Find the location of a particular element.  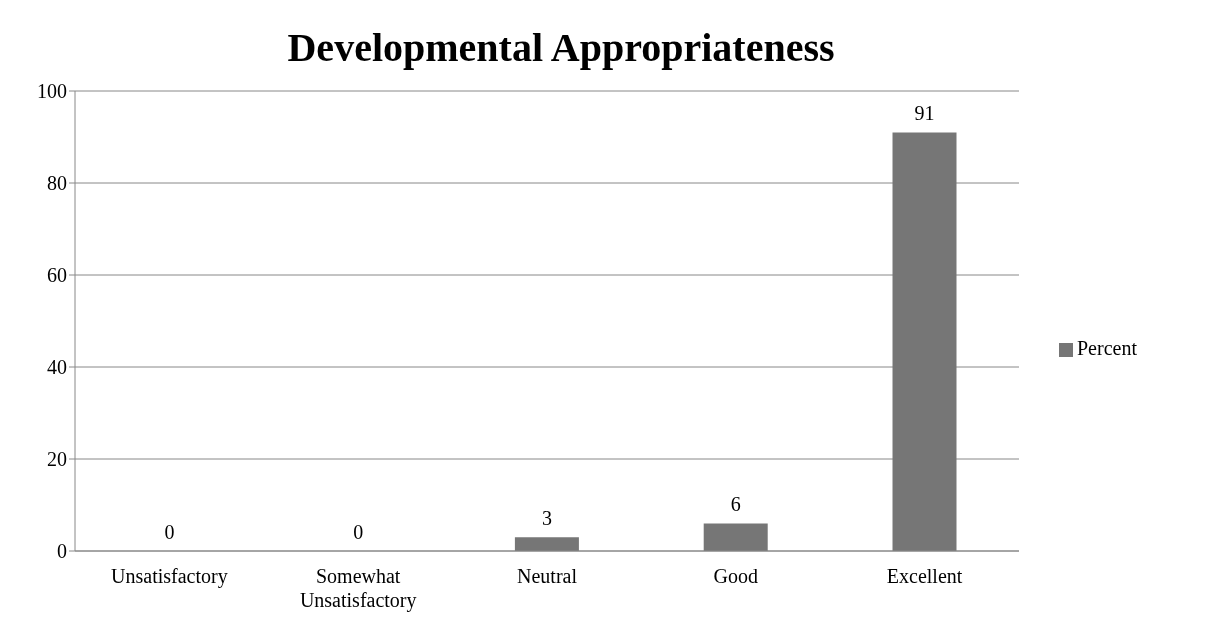

y-tick-label: 0 is located at coordinates (62, 551).